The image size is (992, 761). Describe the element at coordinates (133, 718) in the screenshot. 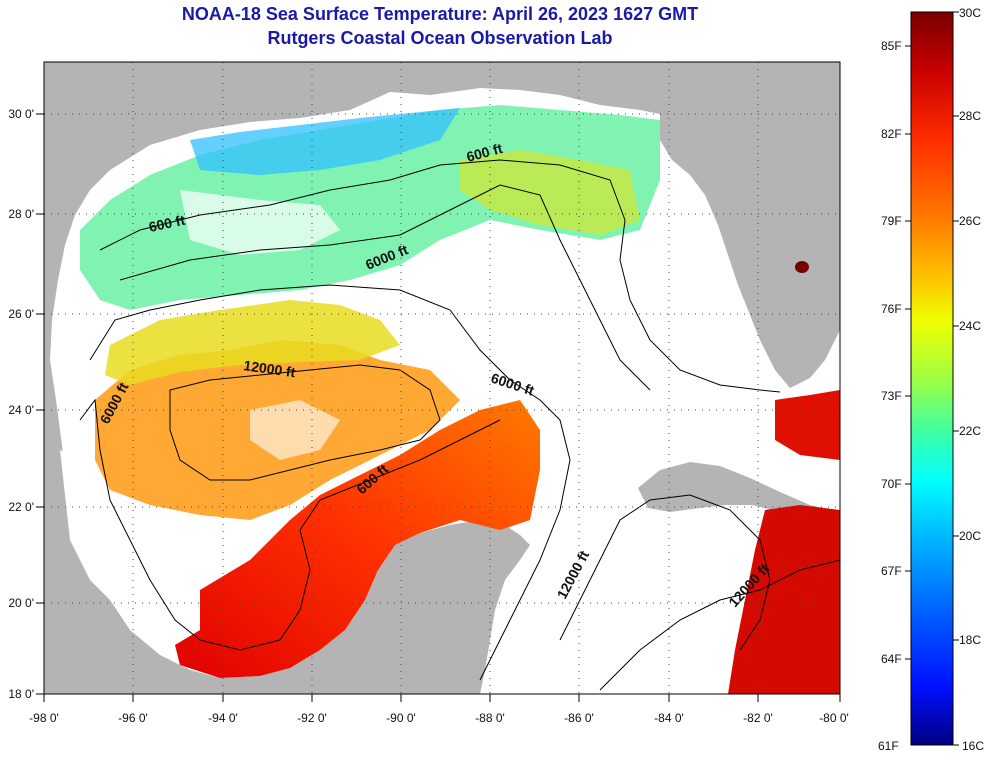

I see `lon-tick-label: -96 0'` at that location.